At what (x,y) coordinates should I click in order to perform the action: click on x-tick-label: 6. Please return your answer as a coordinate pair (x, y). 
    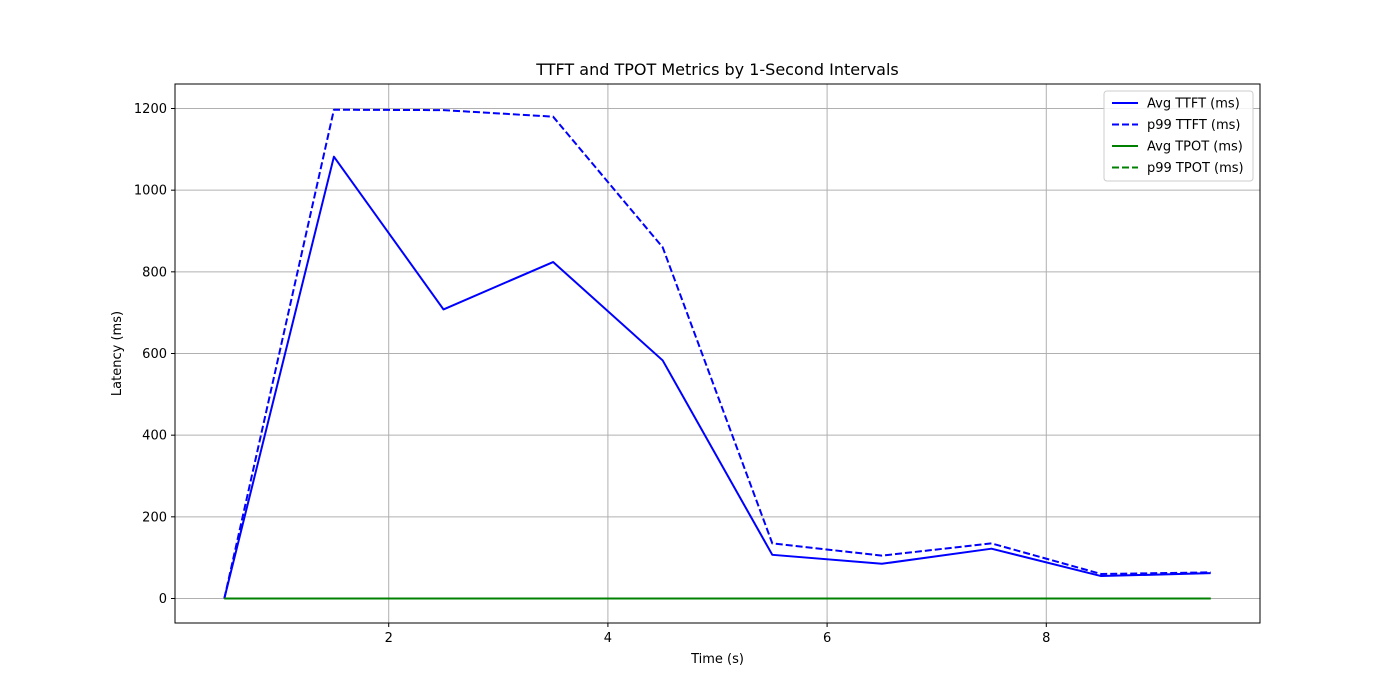
    Looking at the image, I should click on (827, 638).